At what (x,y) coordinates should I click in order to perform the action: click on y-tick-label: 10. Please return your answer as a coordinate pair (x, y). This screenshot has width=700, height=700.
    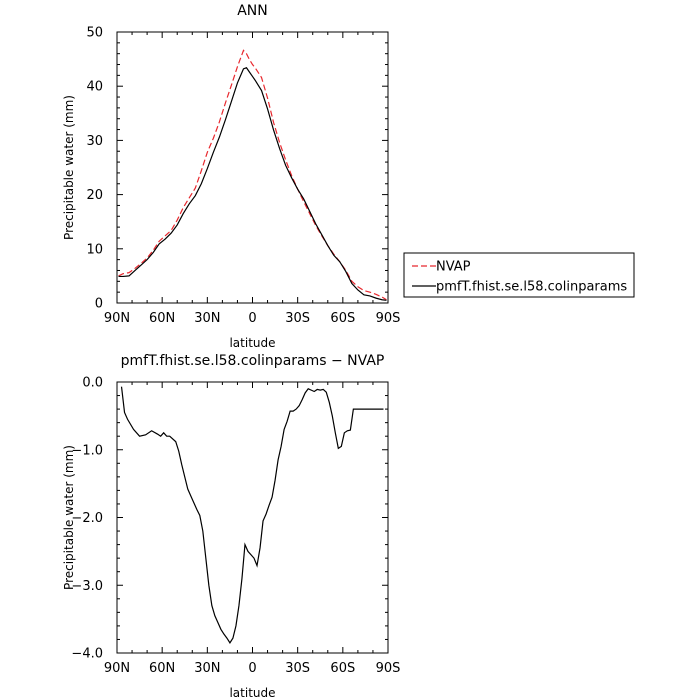
    Looking at the image, I should click on (94, 249).